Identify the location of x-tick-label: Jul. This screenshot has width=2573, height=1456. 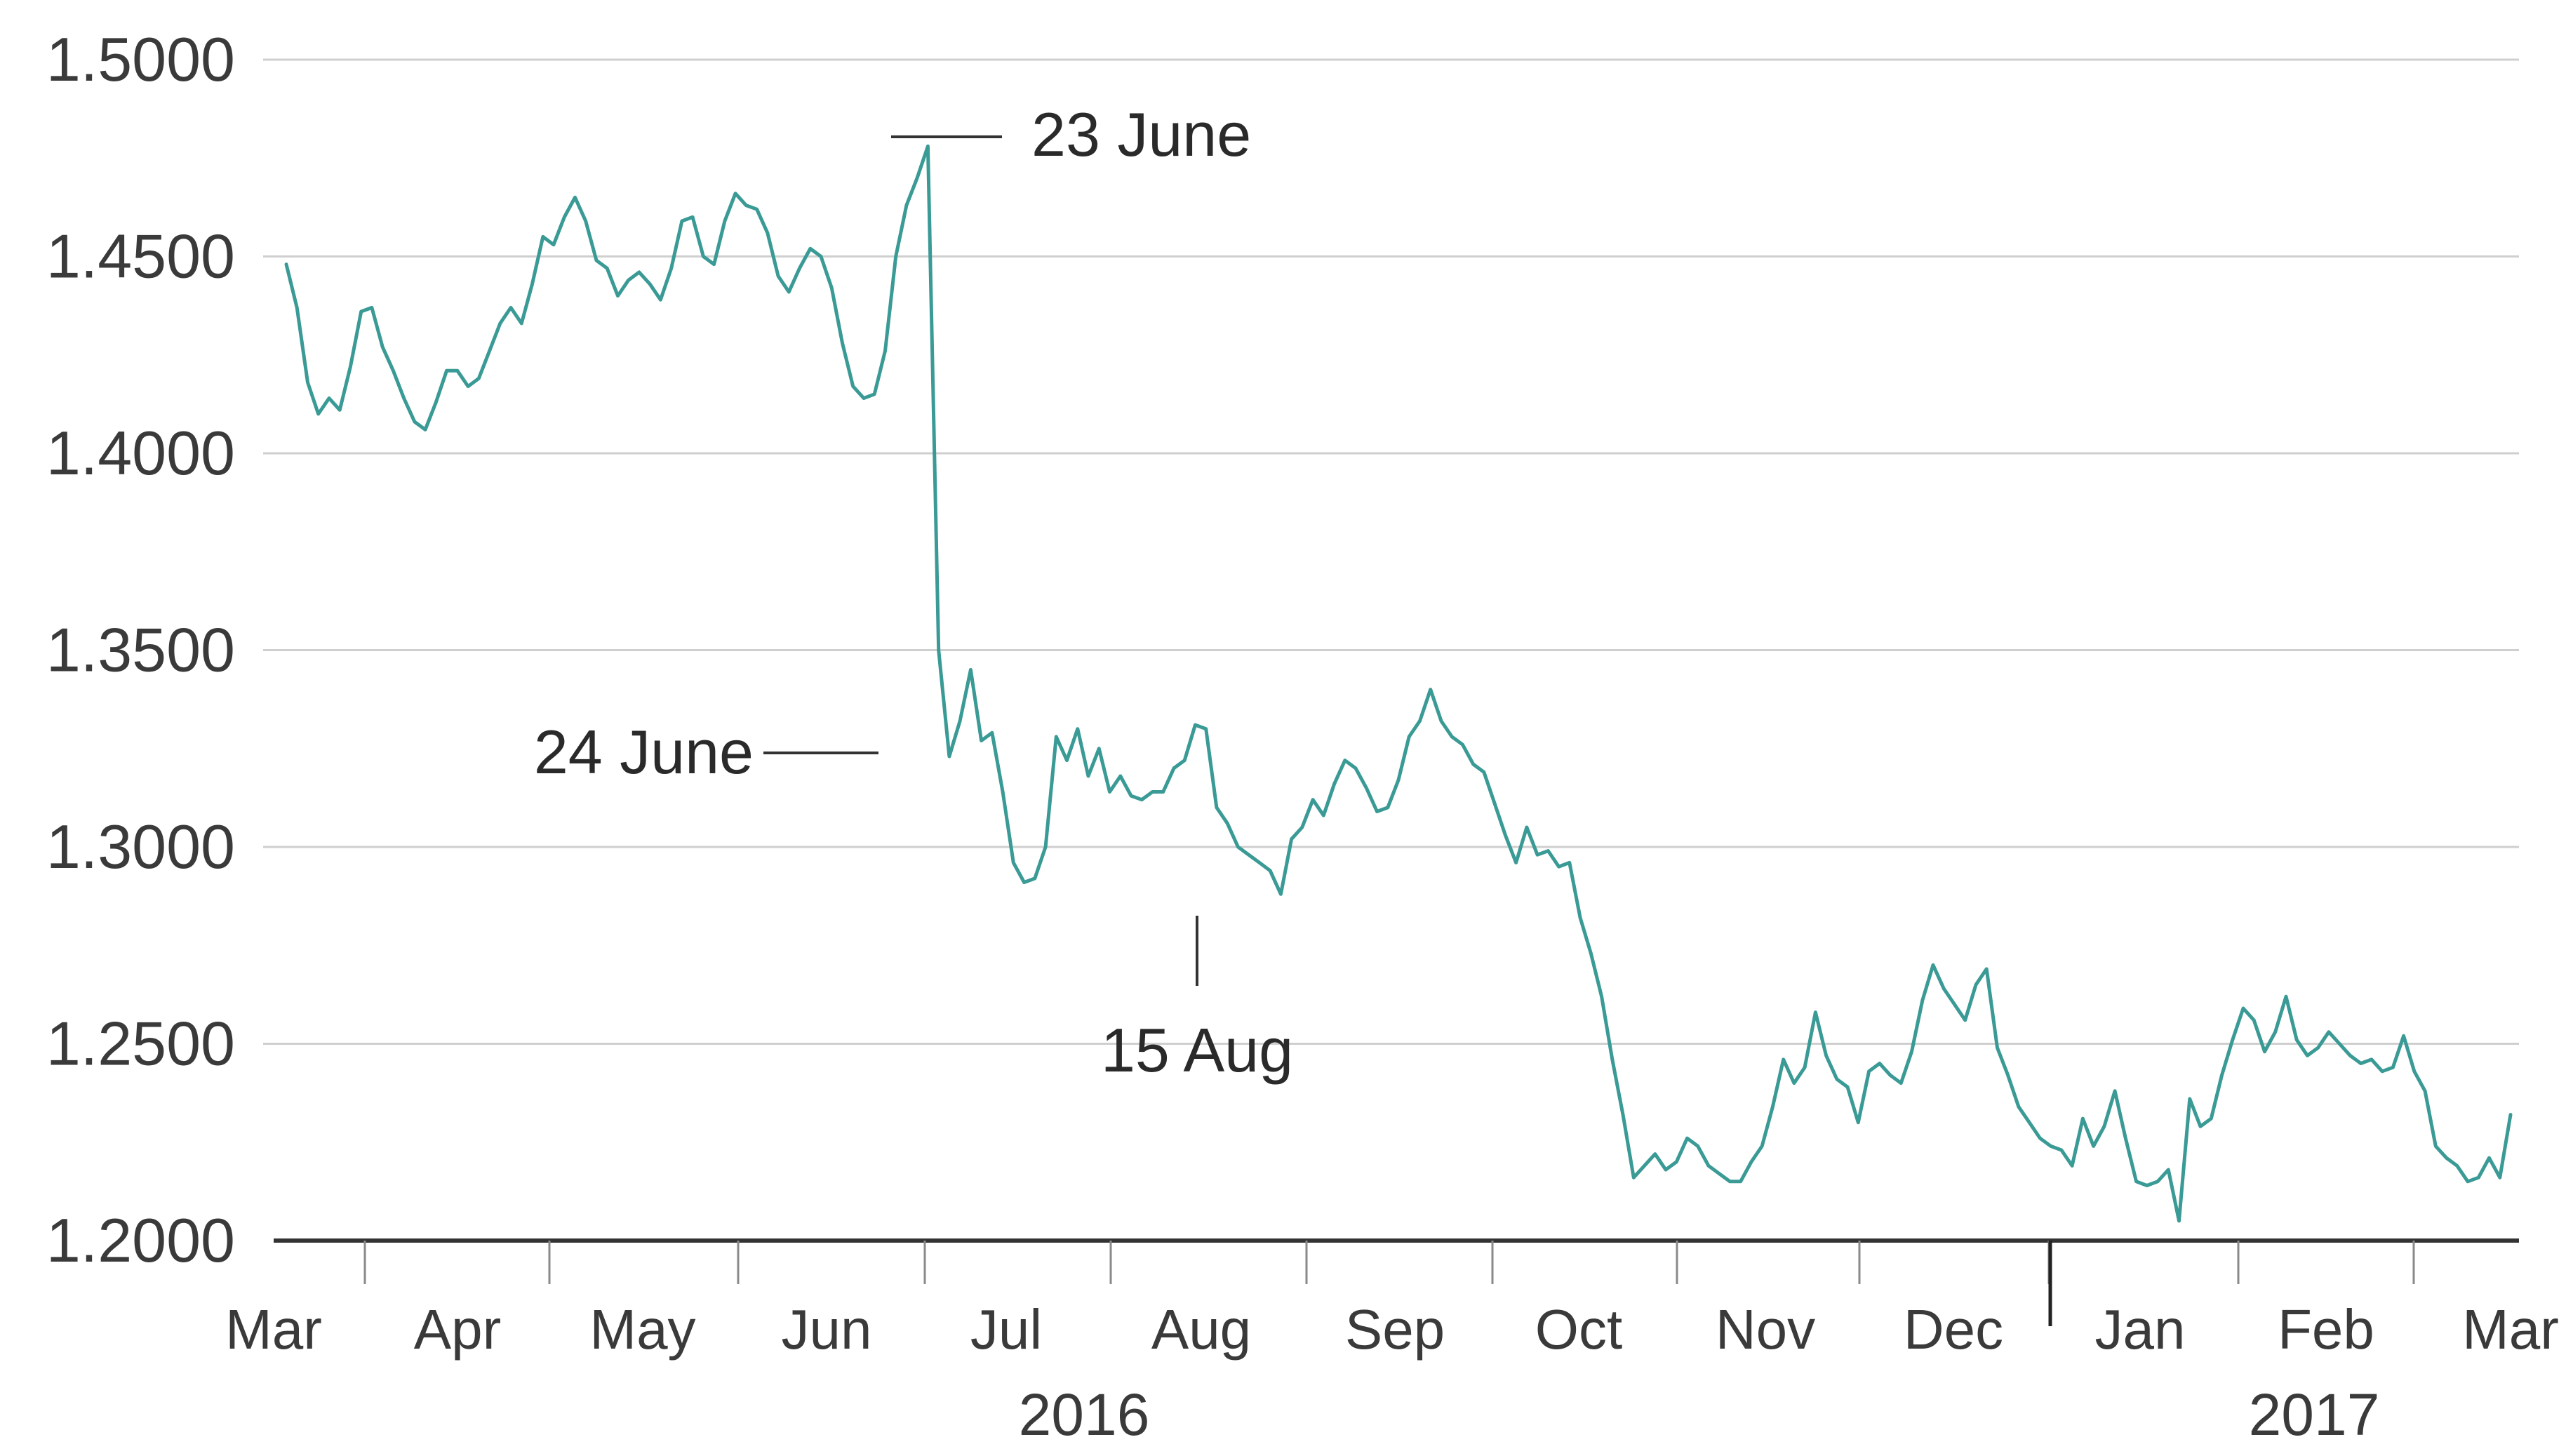
(1006, 1329).